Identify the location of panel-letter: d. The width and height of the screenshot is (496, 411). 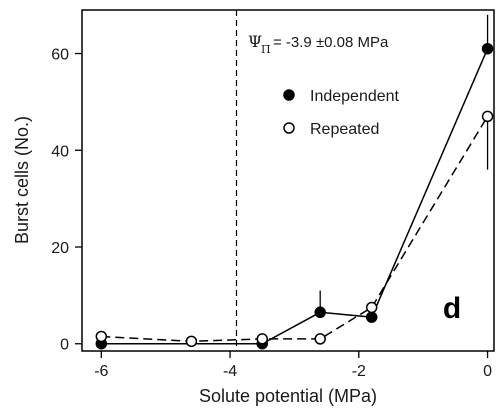
(452, 308).